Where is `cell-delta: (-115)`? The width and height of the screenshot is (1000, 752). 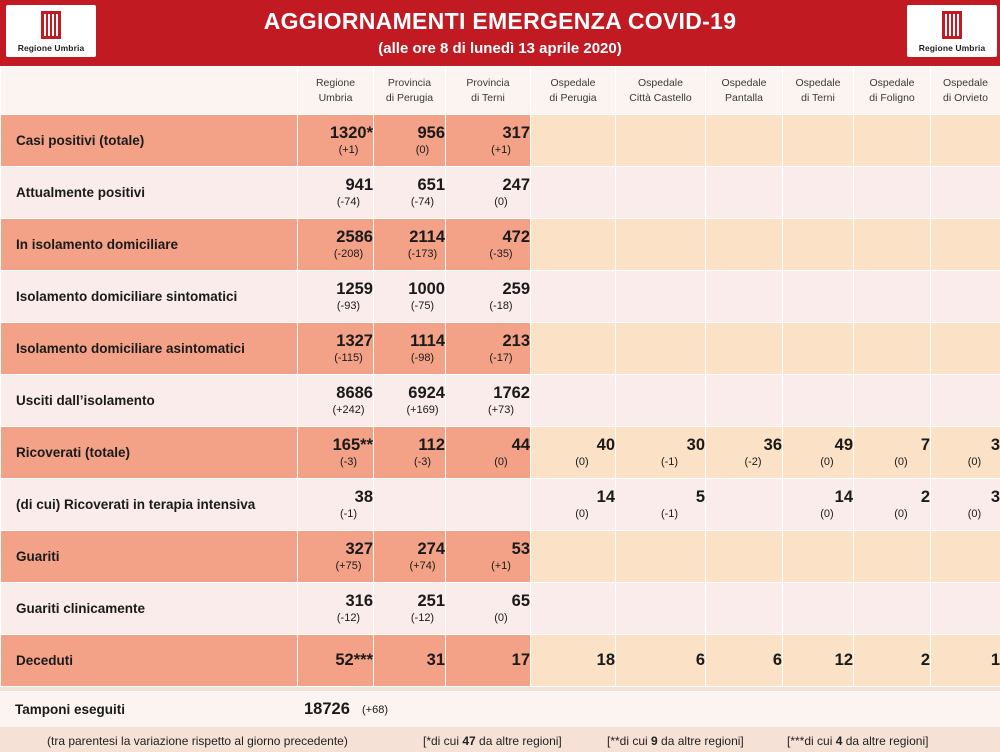 cell-delta: (-115) is located at coordinates (348, 358).